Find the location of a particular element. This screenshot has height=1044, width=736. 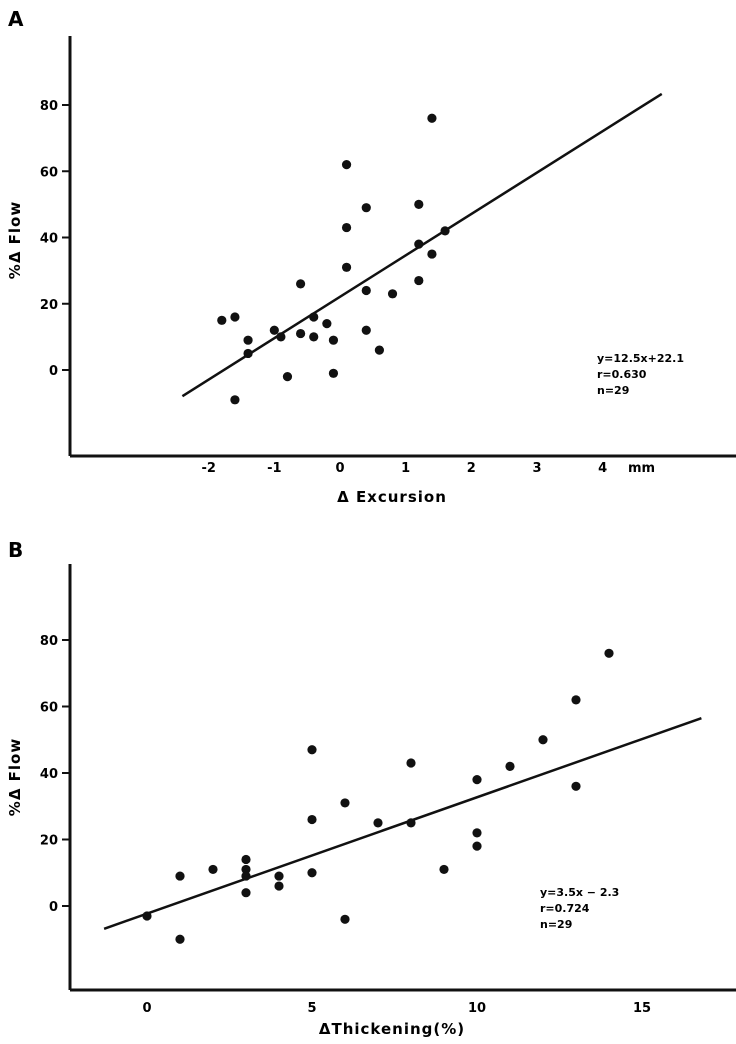

x-tick-label: -1 is located at coordinates (274, 468).